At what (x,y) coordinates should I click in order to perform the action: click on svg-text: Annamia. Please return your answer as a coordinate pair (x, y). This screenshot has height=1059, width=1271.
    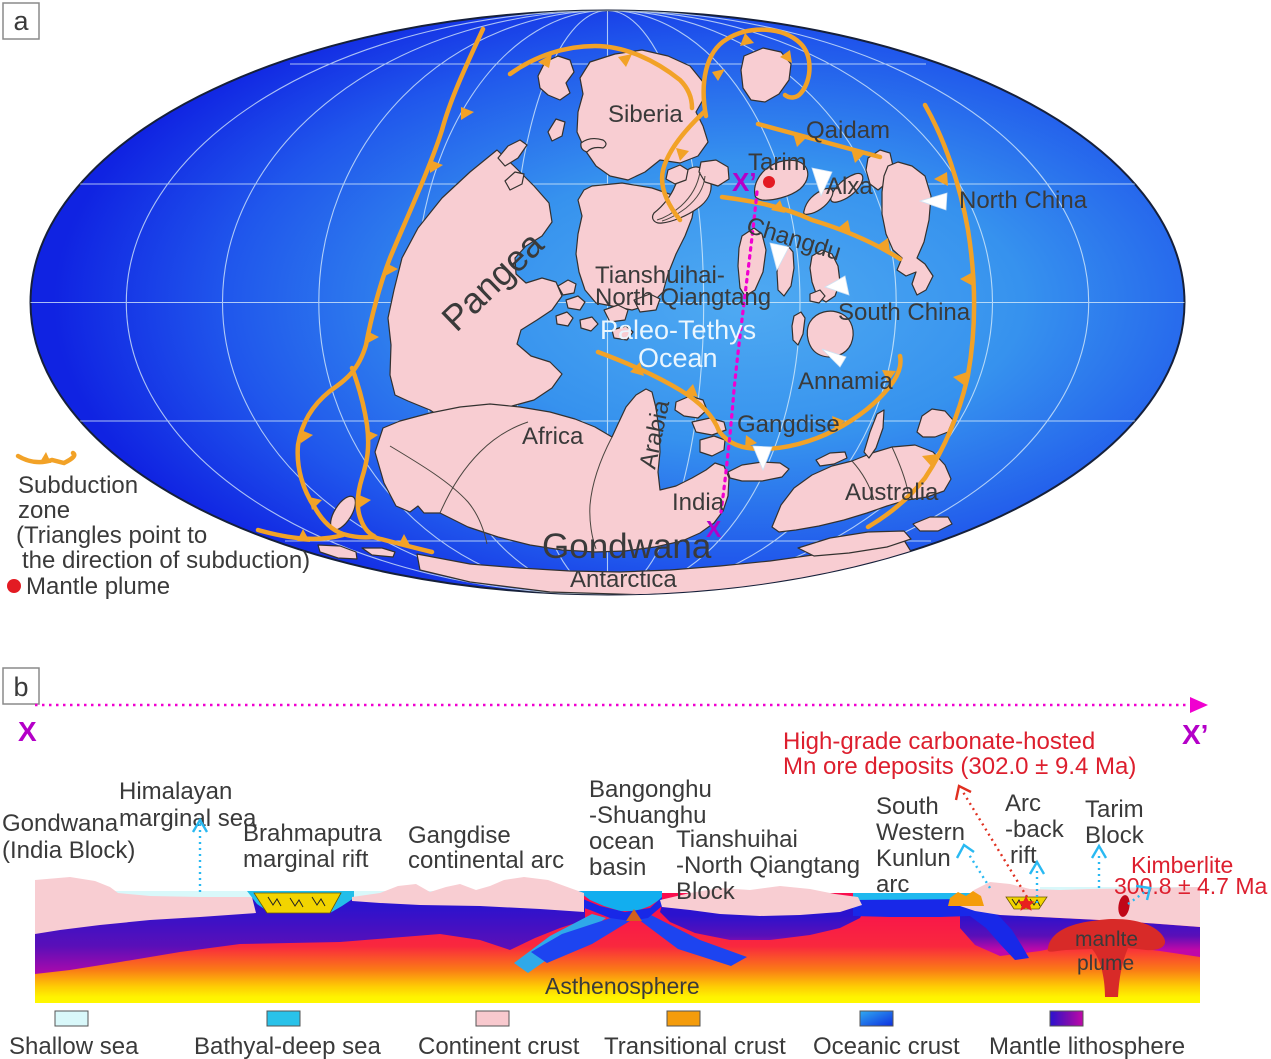
    Looking at the image, I should click on (845, 381).